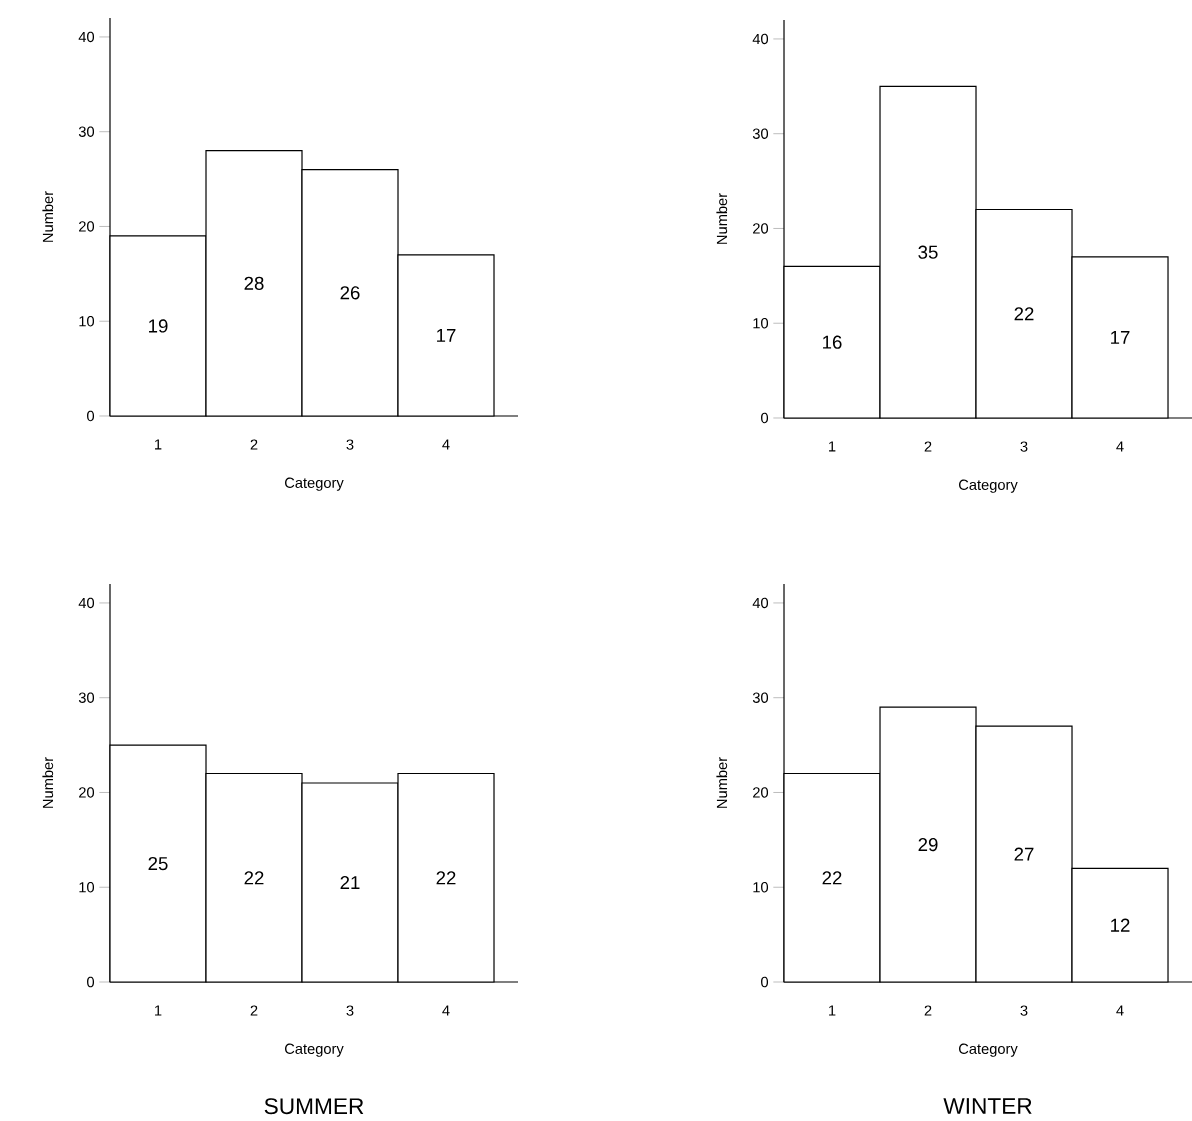  I want to click on text: SUMMER, so click(314, 1106).